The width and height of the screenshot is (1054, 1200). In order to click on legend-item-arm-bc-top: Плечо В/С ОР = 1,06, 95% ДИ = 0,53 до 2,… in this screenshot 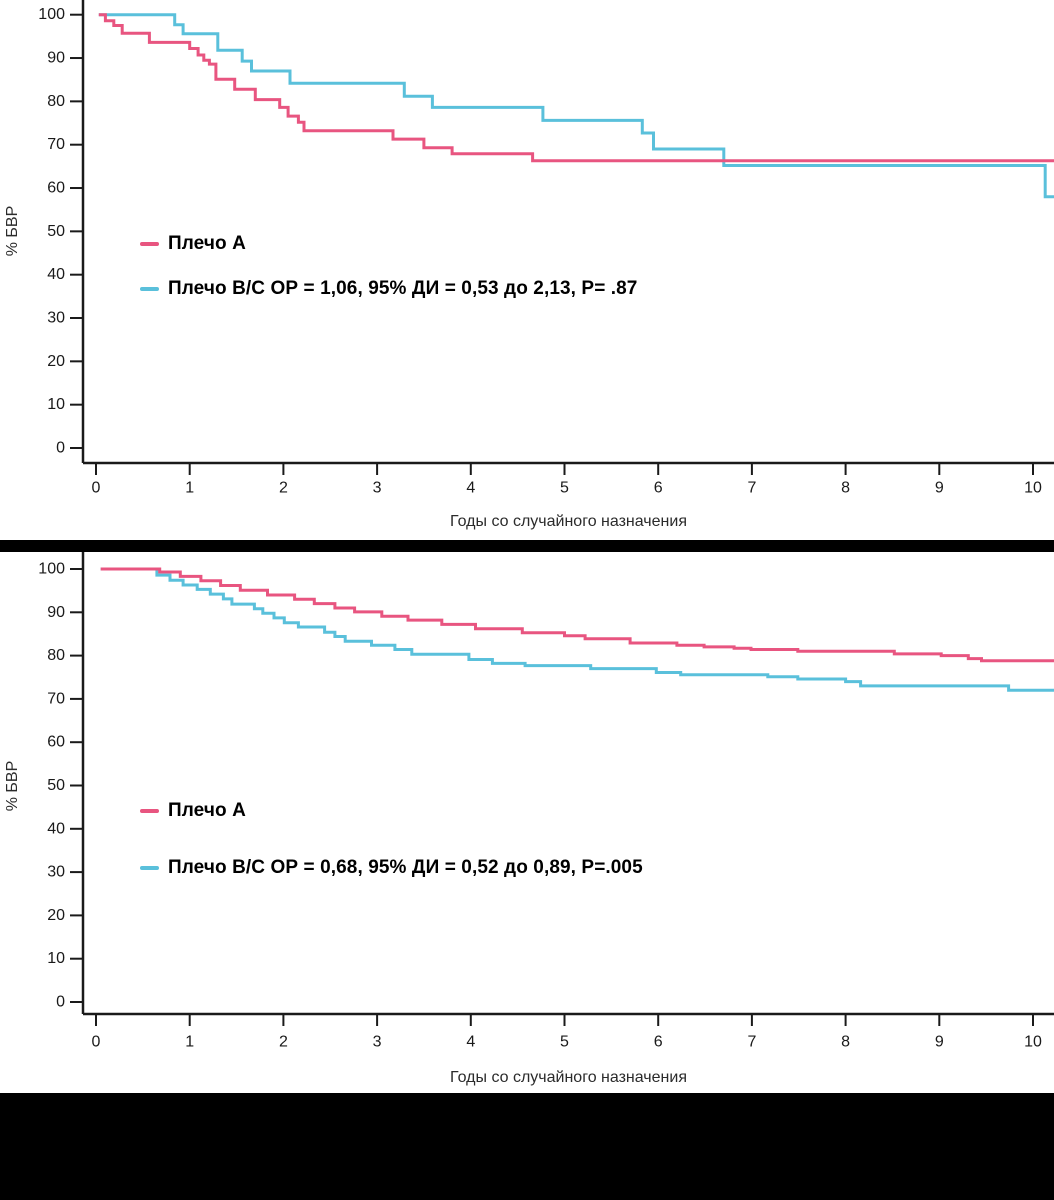, I will do `click(388, 289)`.